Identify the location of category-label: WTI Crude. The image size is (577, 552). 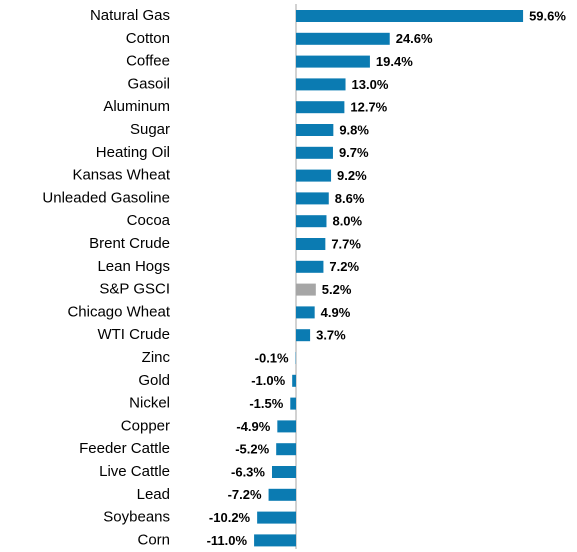
(133, 334).